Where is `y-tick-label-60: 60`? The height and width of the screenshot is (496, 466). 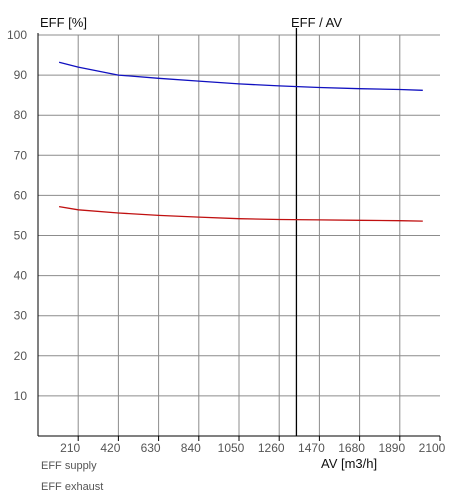
y-tick-label-60: 60 is located at coordinates (21, 195).